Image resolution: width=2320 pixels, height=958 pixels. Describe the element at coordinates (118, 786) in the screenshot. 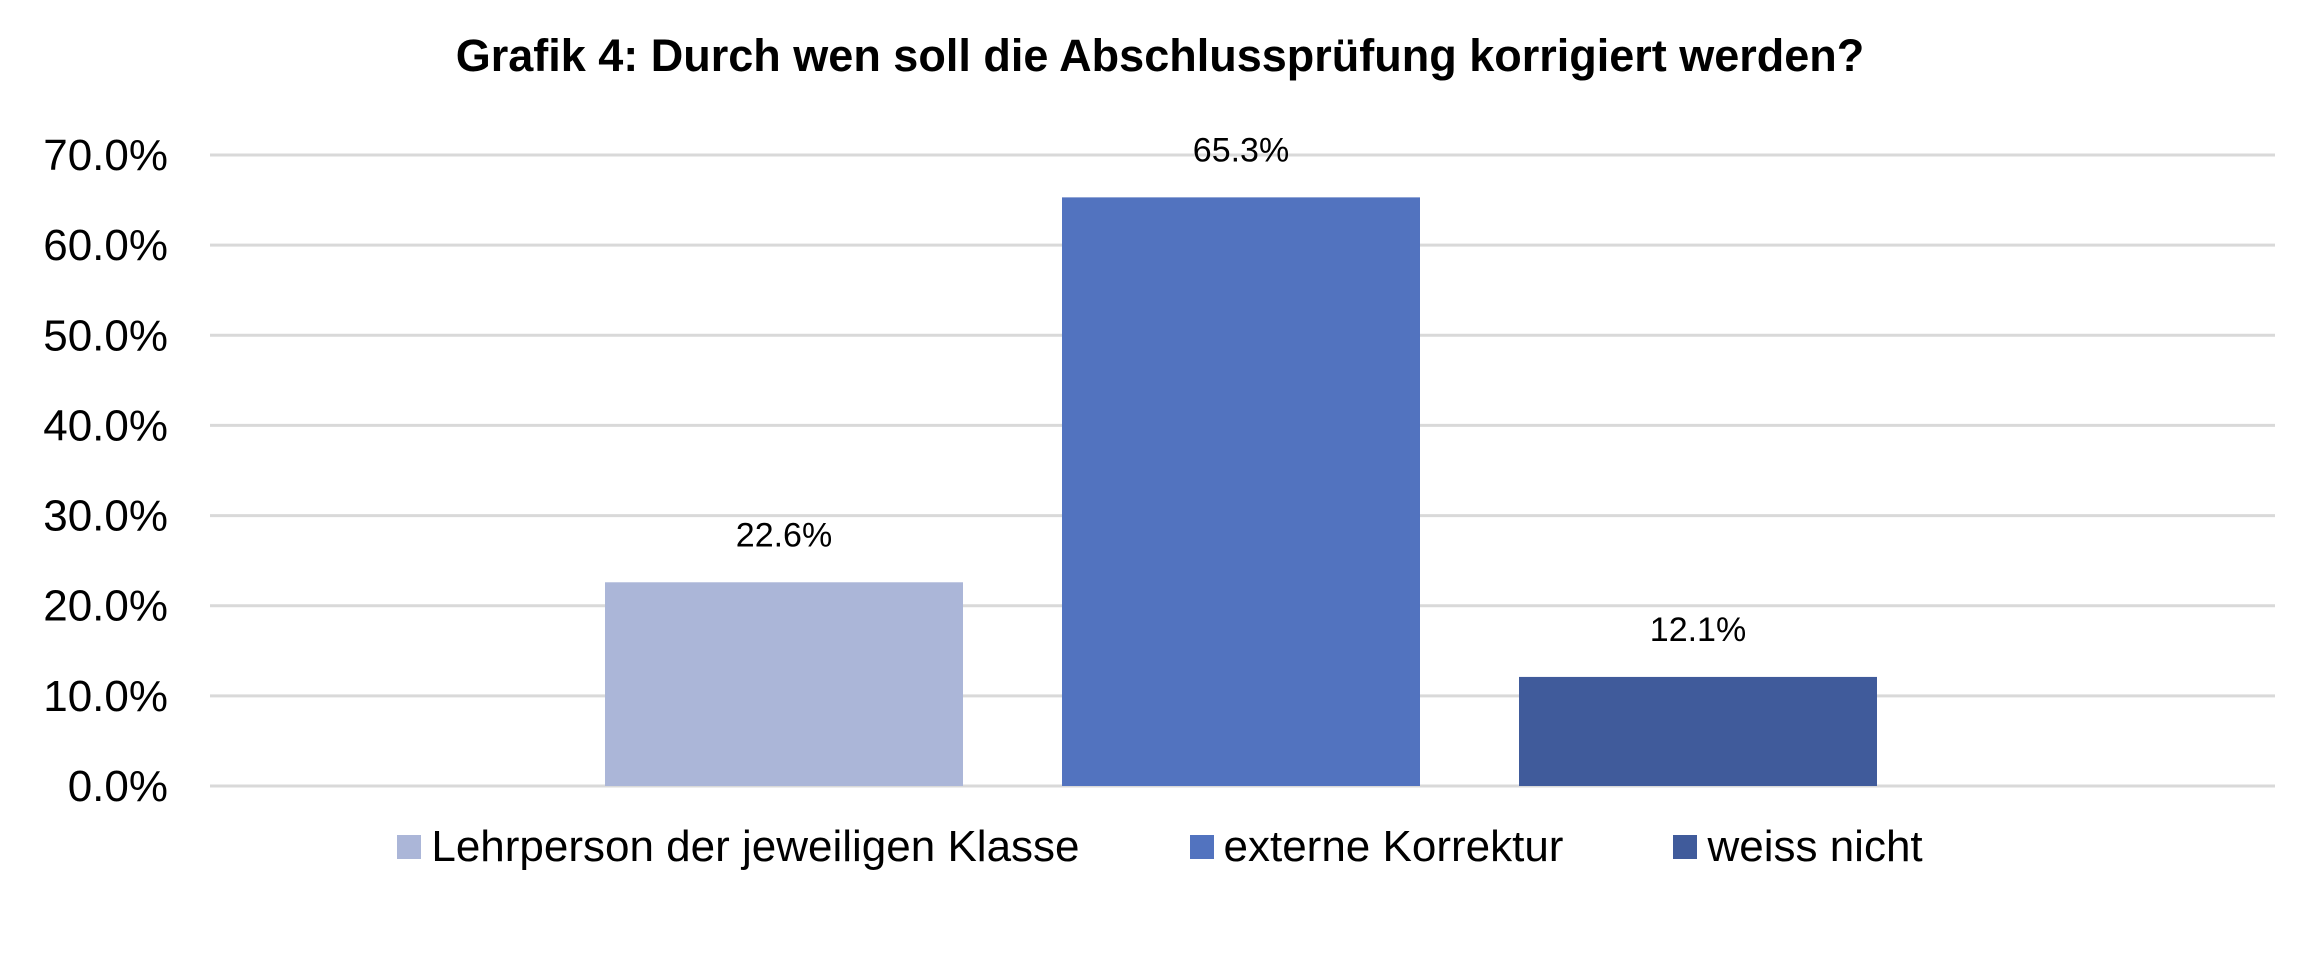

I see `y-tick-label: 0.0%` at that location.